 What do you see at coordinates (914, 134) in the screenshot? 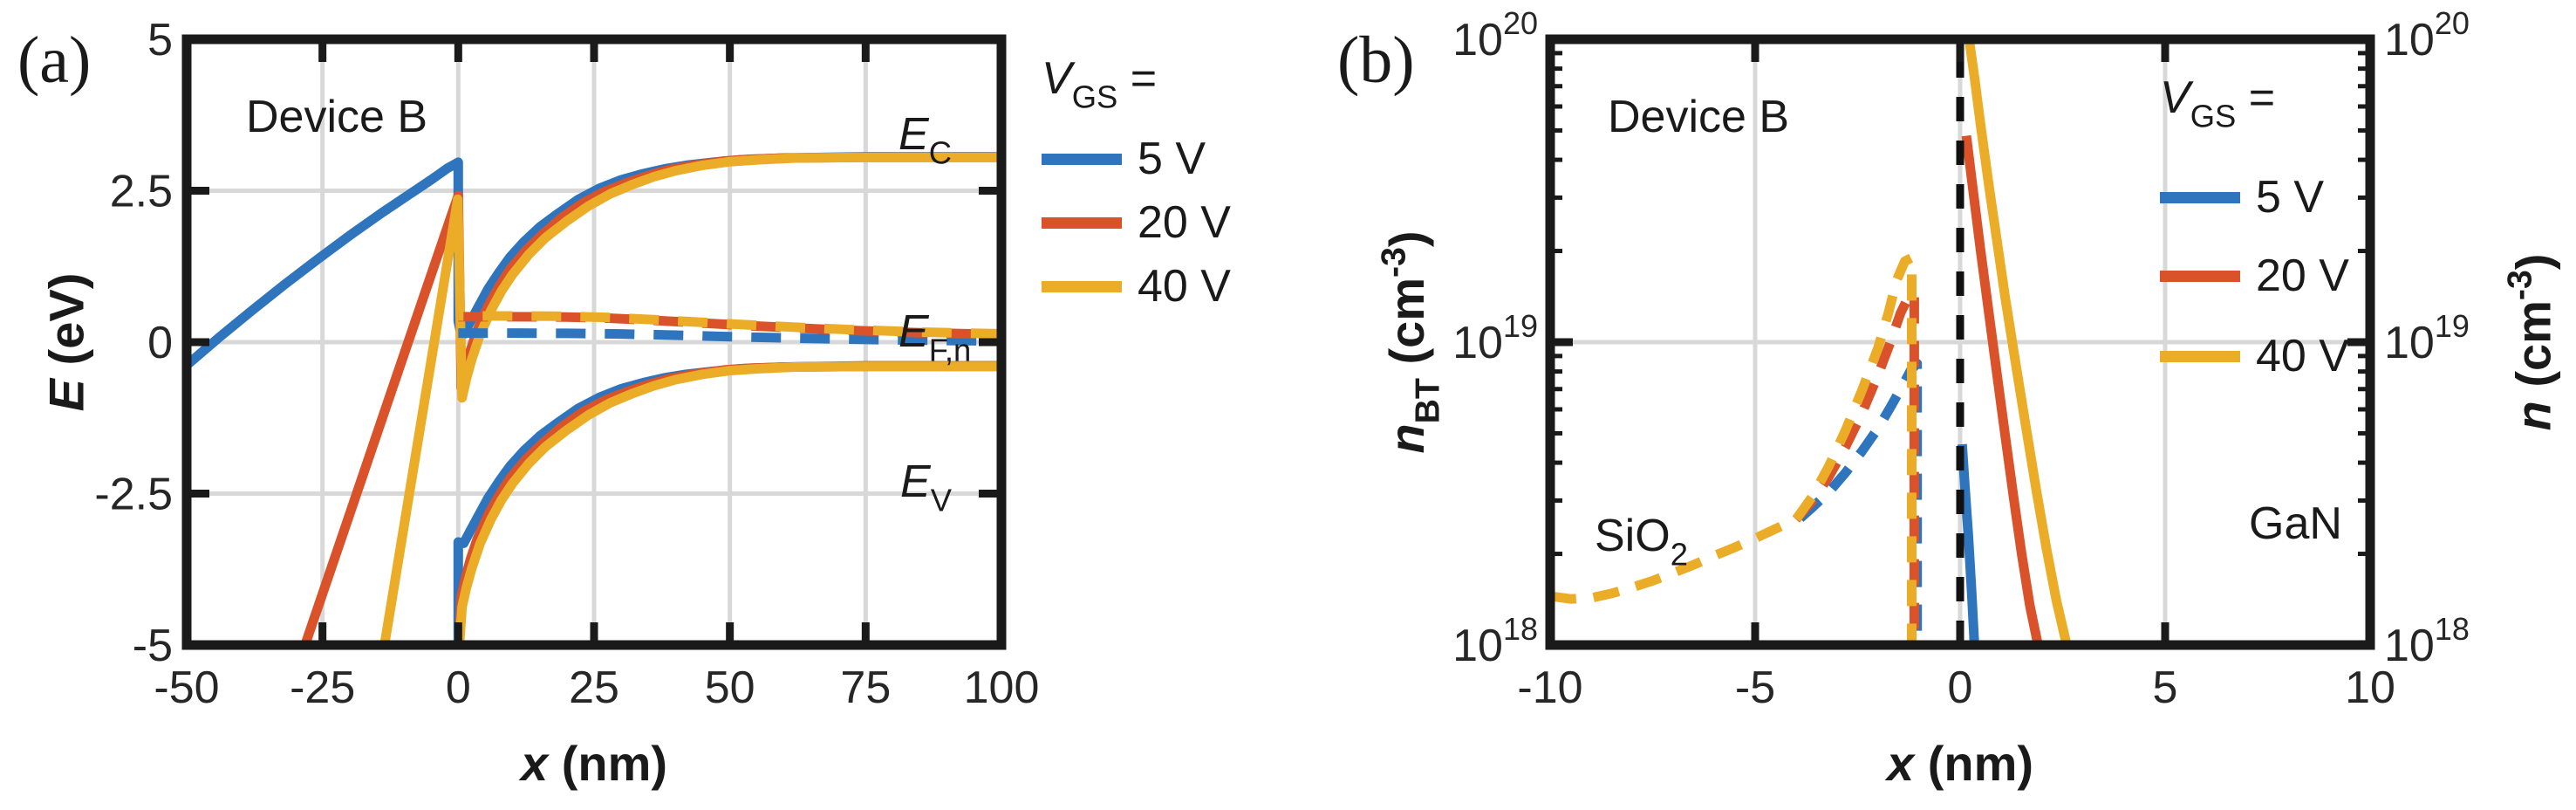
I see `ec-symbol: E` at bounding box center [914, 134].